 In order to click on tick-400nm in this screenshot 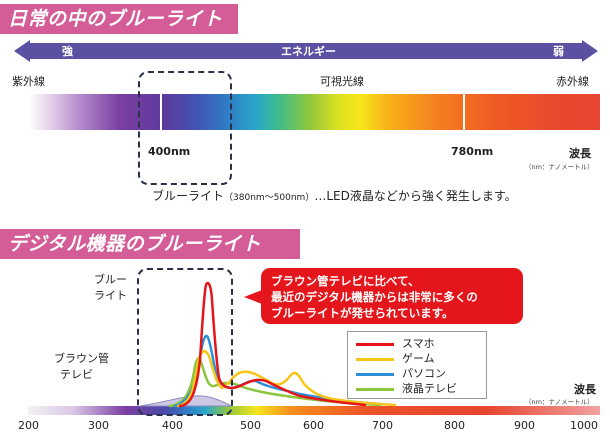, I will do `click(161, 112)`.